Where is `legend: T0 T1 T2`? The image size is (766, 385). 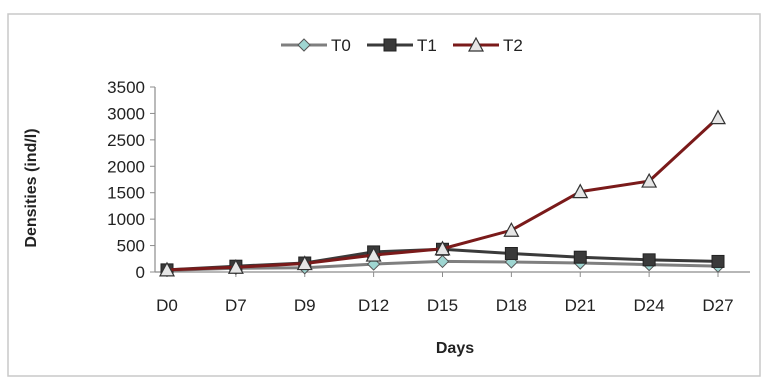 legend: T0 T1 T2 is located at coordinates (402, 45).